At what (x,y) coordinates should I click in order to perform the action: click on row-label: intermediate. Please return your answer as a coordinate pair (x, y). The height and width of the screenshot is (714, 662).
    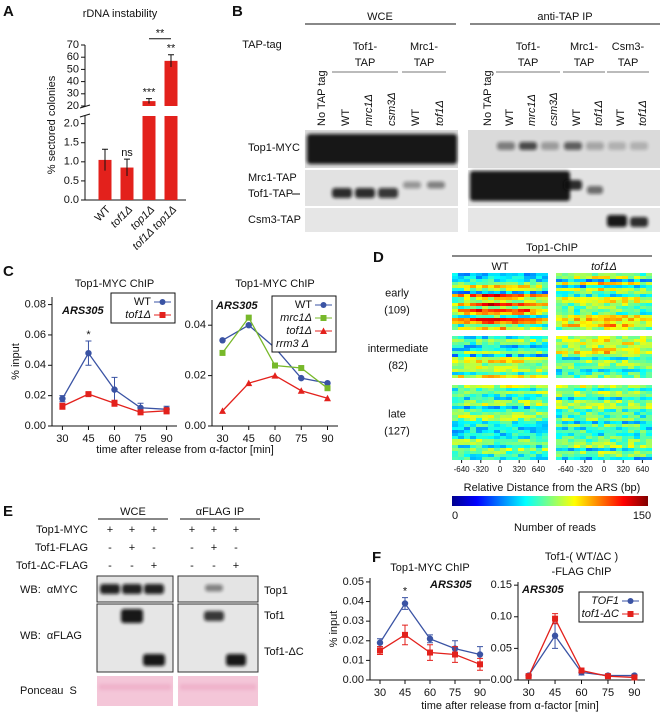
    Looking at the image, I should click on (398, 349).